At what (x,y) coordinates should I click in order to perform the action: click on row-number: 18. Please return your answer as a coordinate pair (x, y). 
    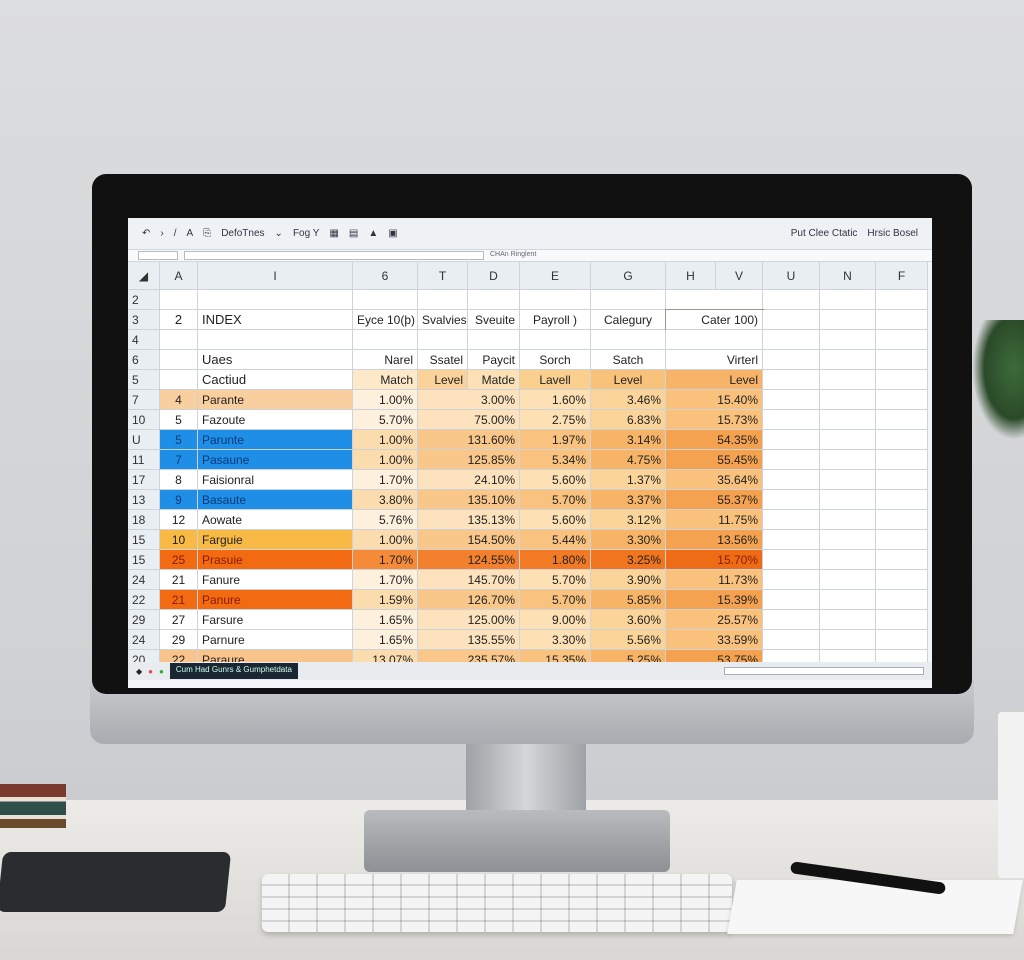
    Looking at the image, I should click on (144, 520).